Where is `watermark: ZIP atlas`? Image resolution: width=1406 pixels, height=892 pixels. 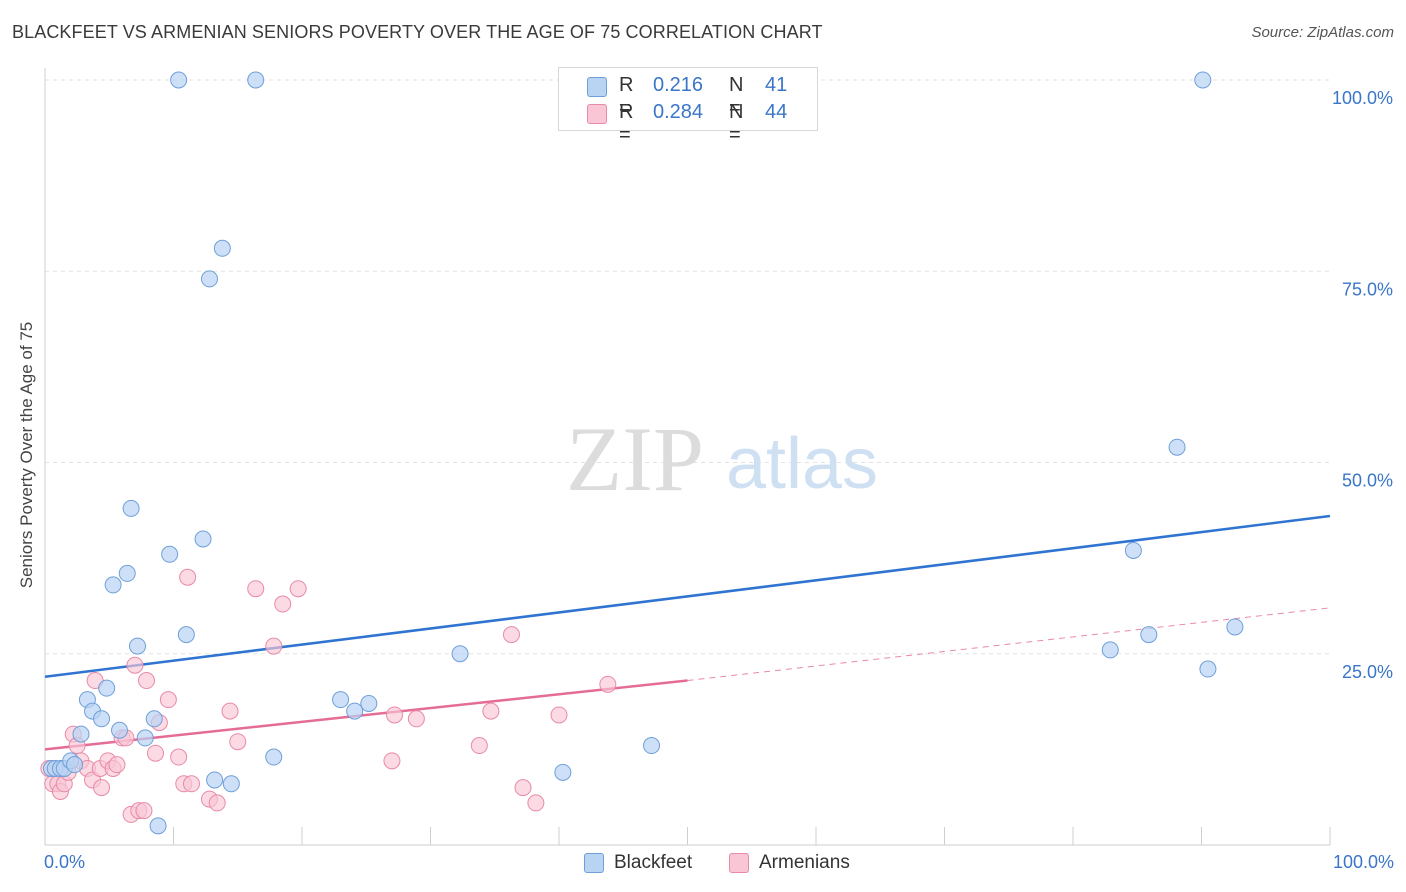 watermark: ZIP atlas is located at coordinates (722, 459).